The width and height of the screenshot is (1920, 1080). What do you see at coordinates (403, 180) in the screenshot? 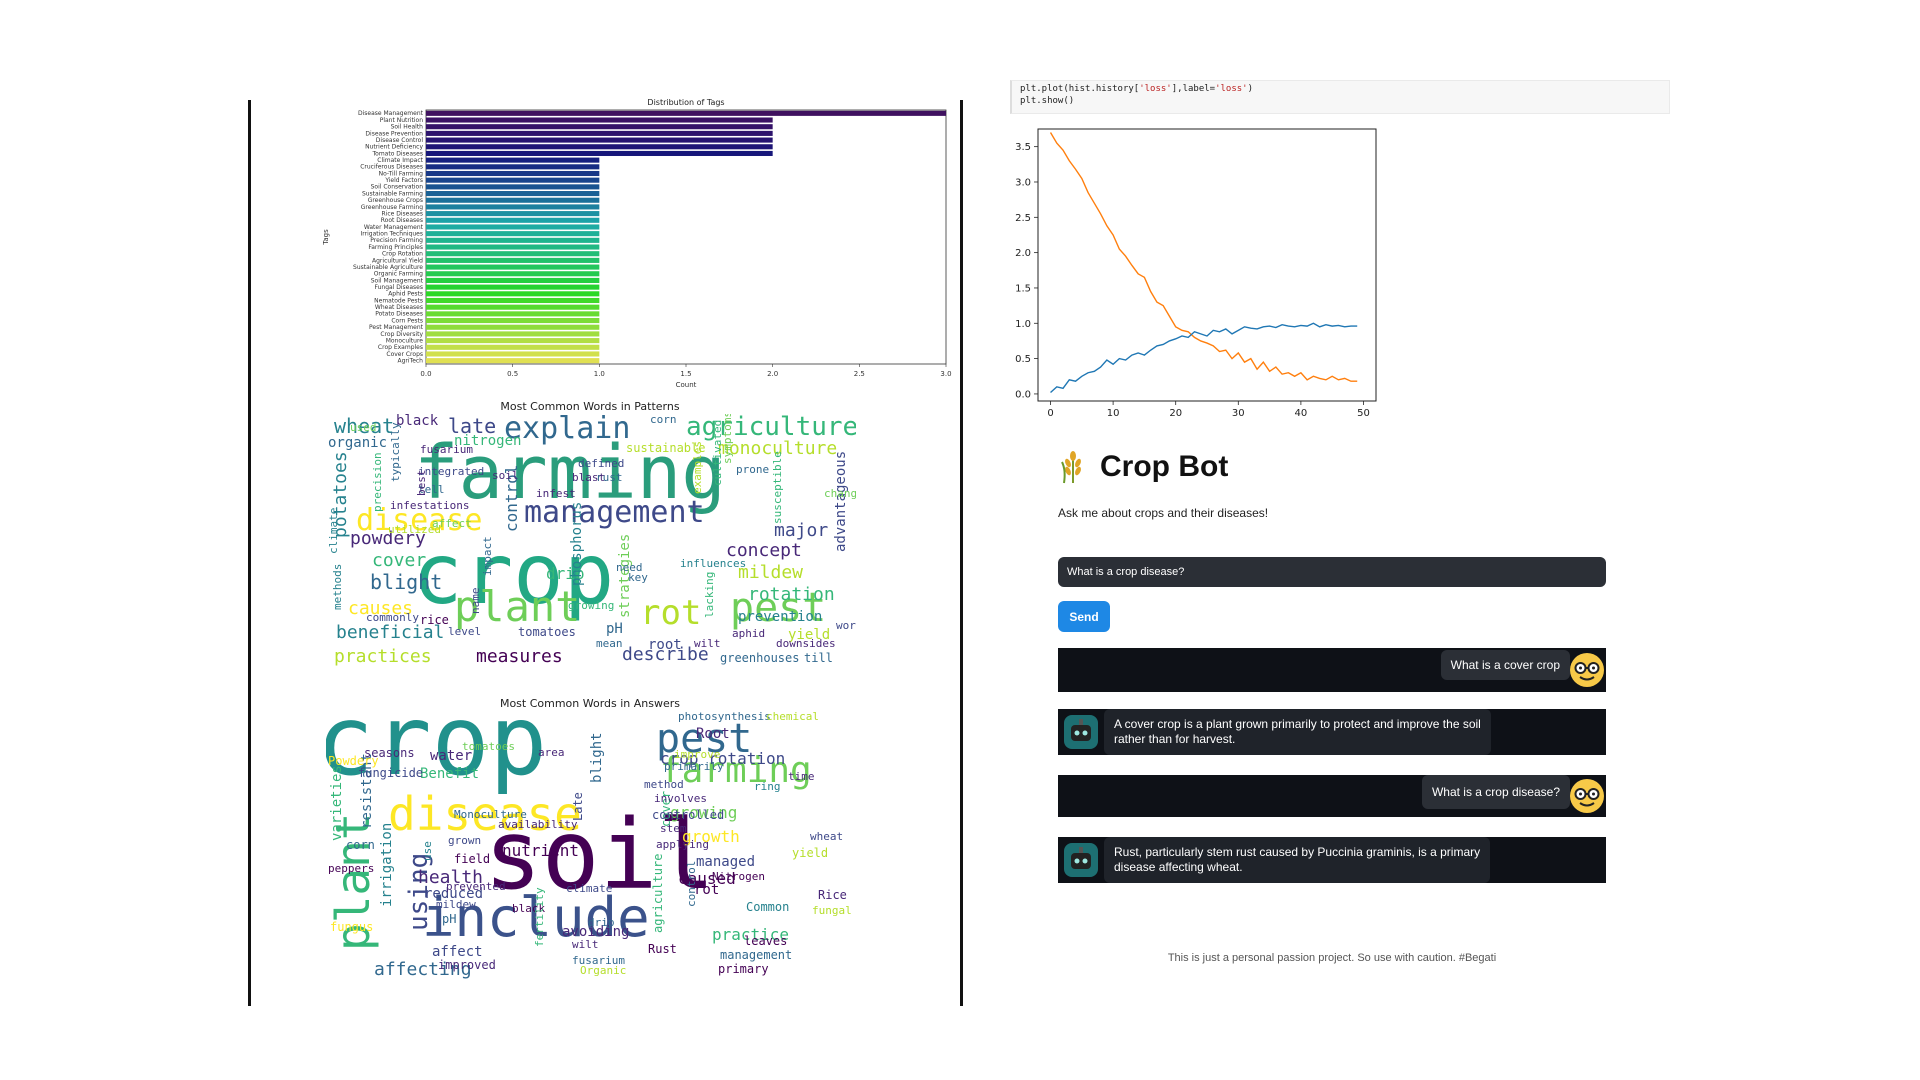
I see `category-label: Yield Factors` at bounding box center [403, 180].